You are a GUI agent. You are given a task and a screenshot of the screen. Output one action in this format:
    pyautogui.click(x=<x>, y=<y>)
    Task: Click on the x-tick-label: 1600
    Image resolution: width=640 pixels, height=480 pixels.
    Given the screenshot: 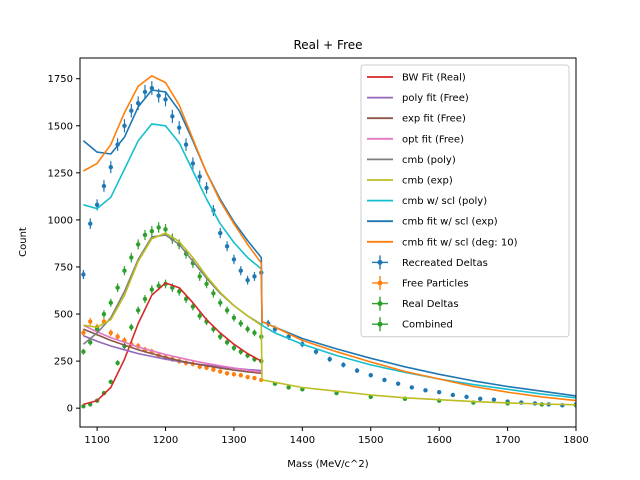 What is the action you would take?
    pyautogui.click(x=438, y=440)
    